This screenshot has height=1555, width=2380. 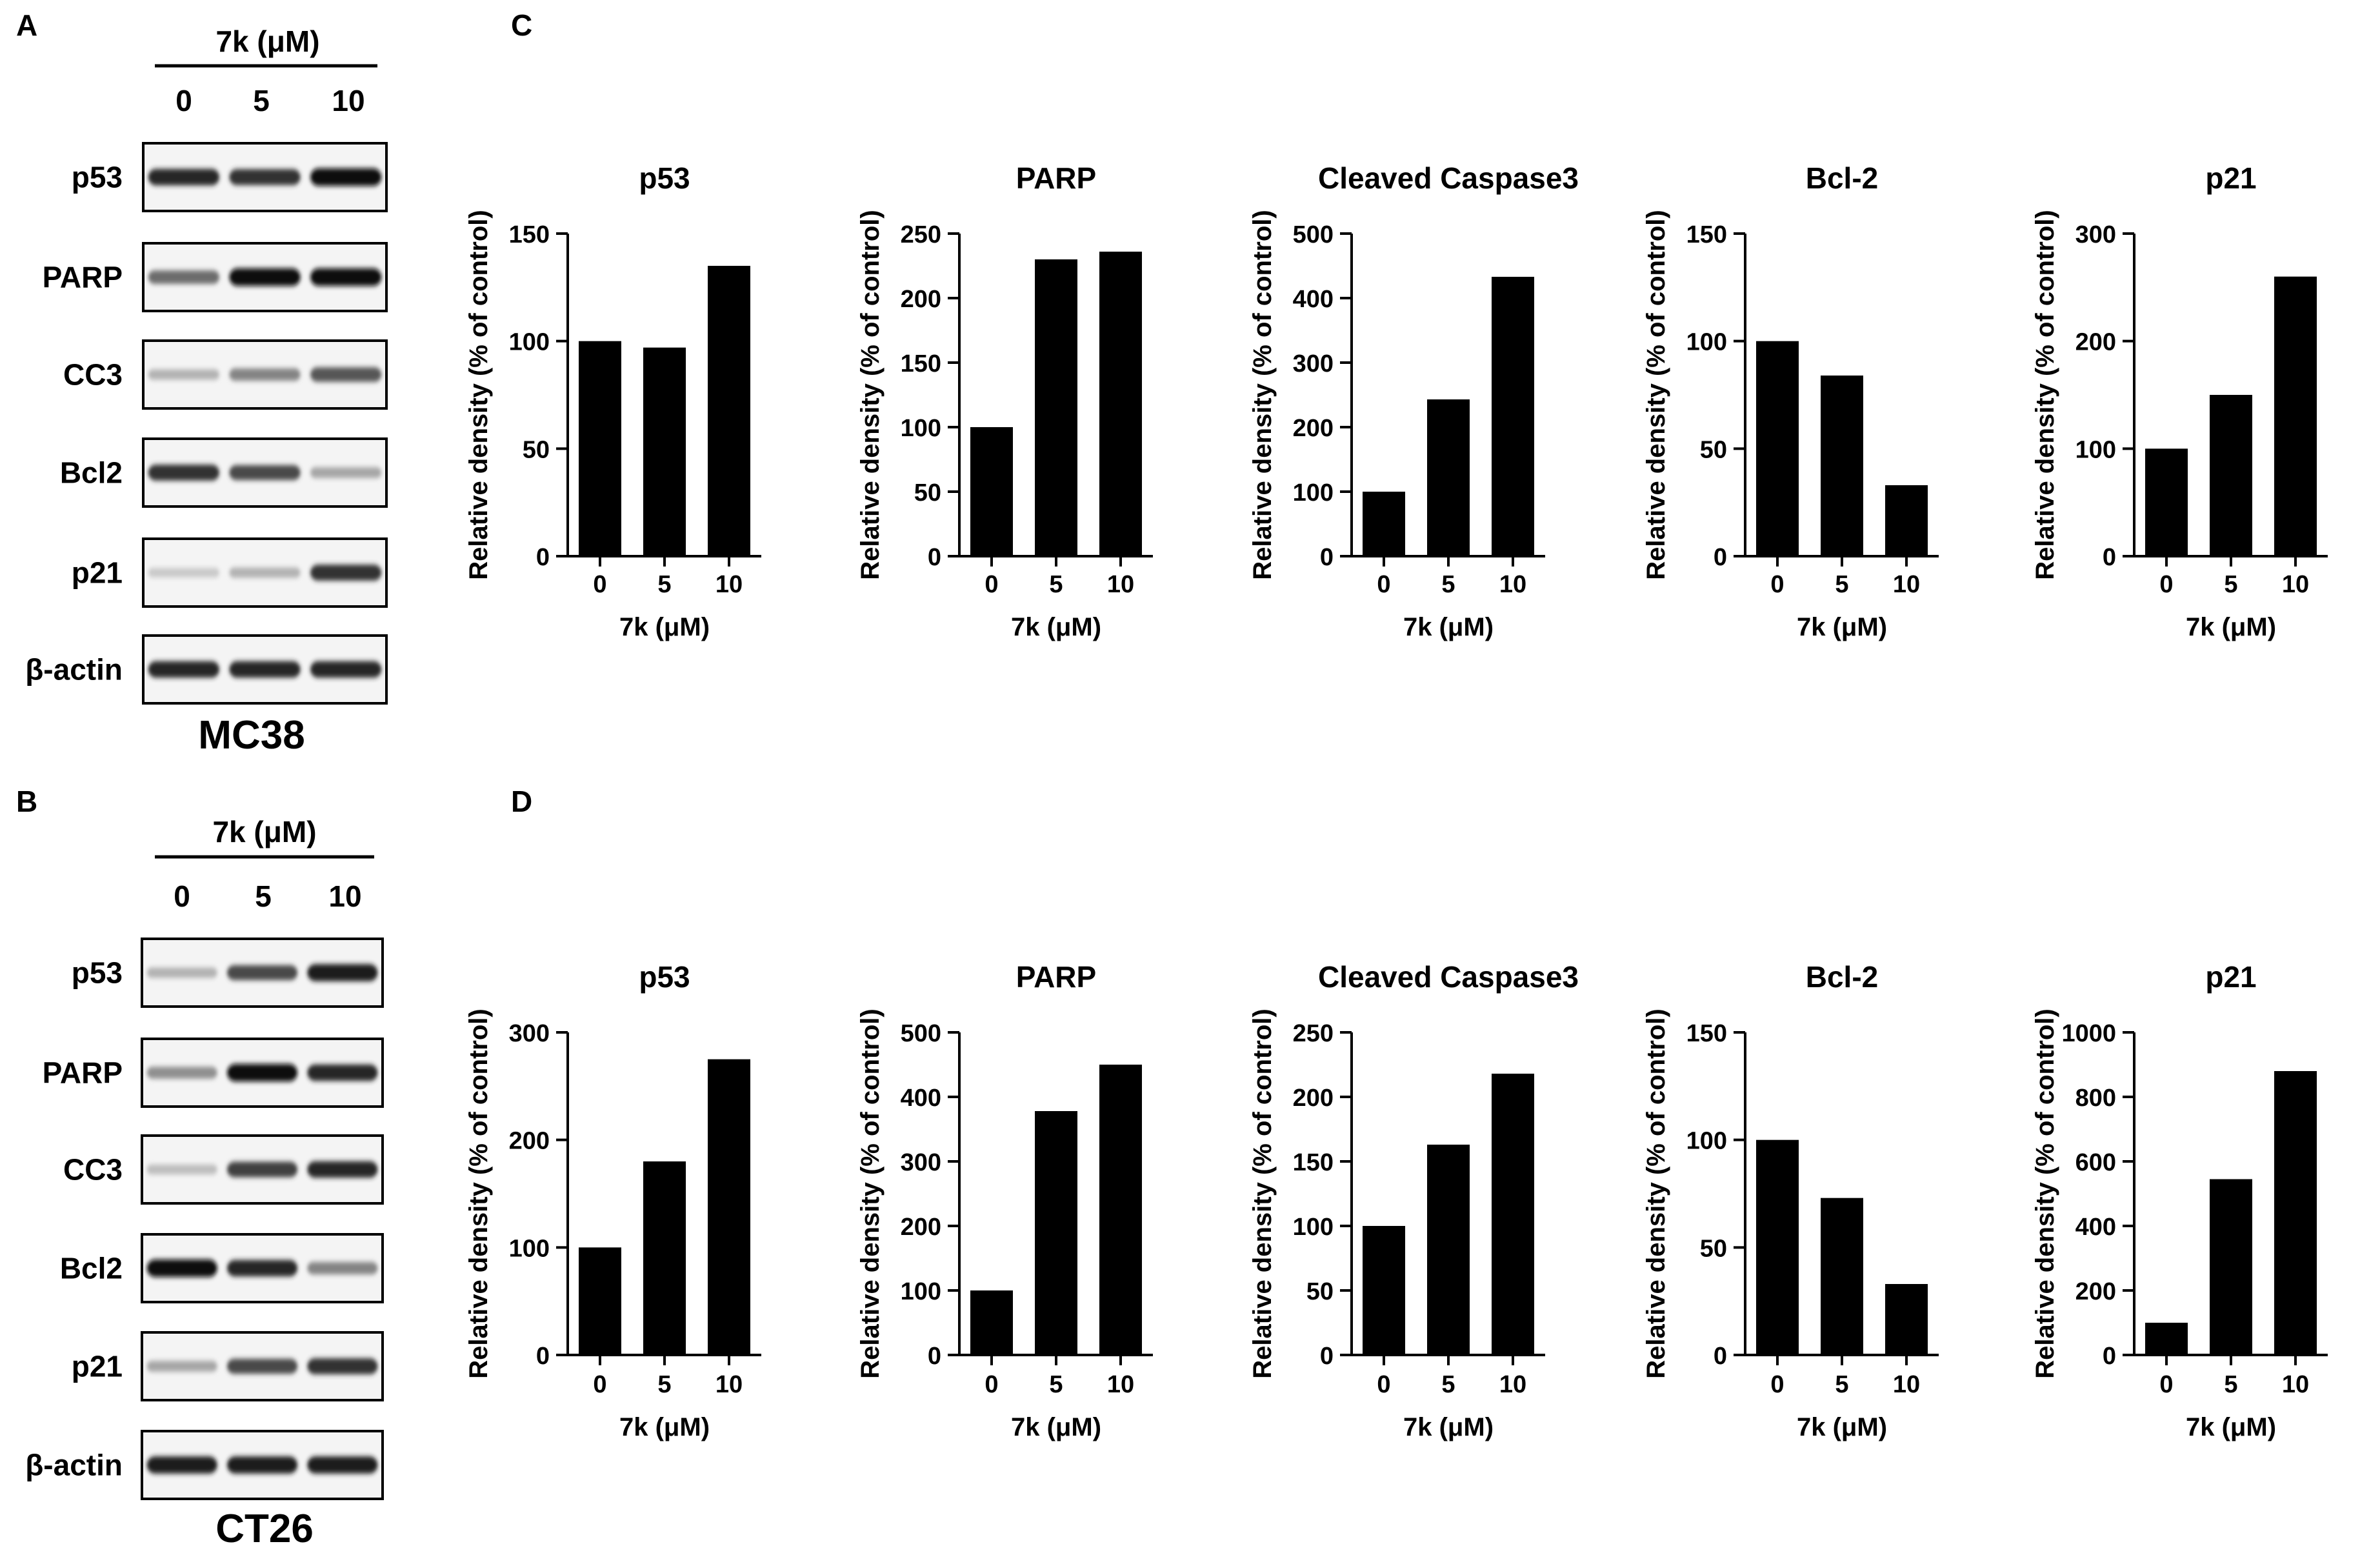 What do you see at coordinates (729, 1384) in the screenshot?
I see `x-tick-label: 10` at bounding box center [729, 1384].